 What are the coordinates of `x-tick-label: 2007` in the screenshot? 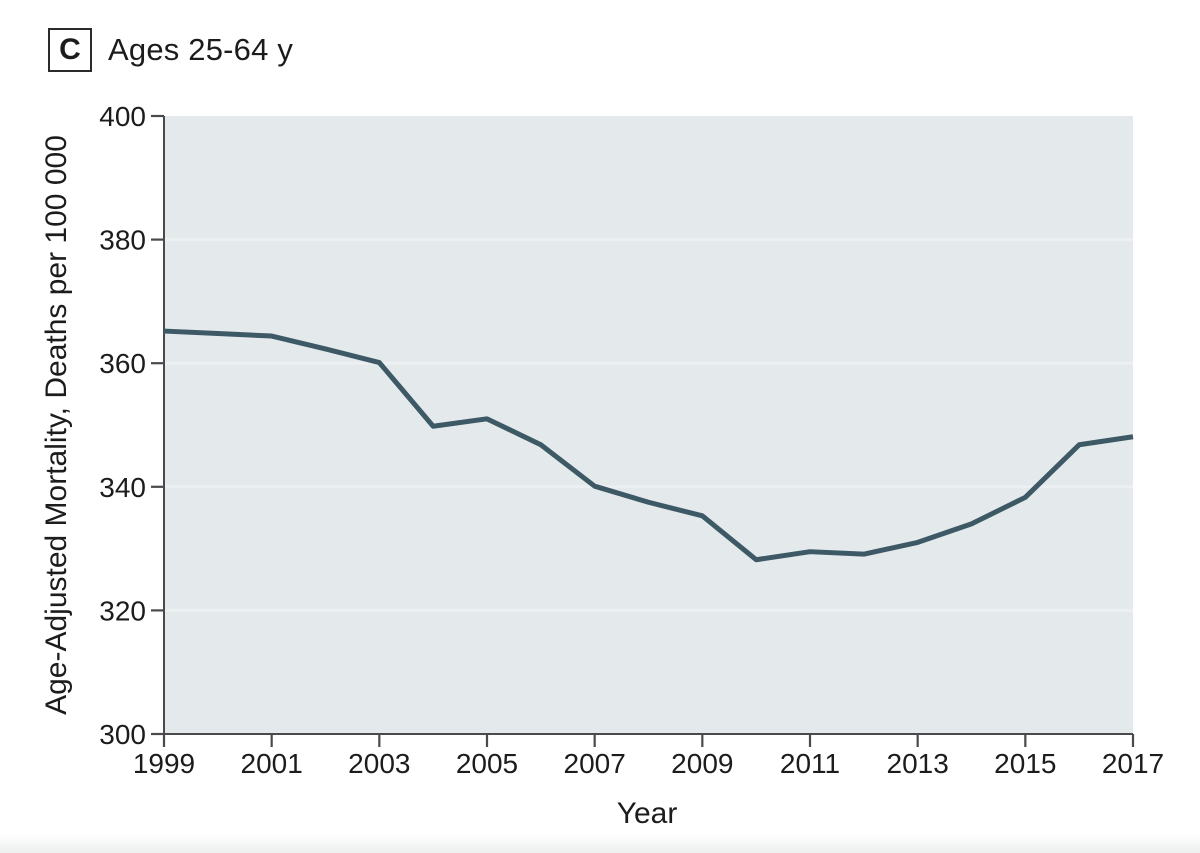 It's located at (595, 763).